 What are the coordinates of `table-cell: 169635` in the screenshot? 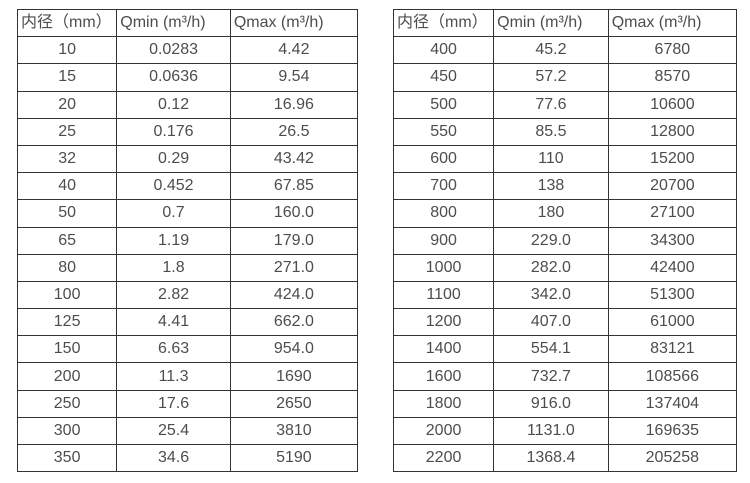 It's located at (672, 431).